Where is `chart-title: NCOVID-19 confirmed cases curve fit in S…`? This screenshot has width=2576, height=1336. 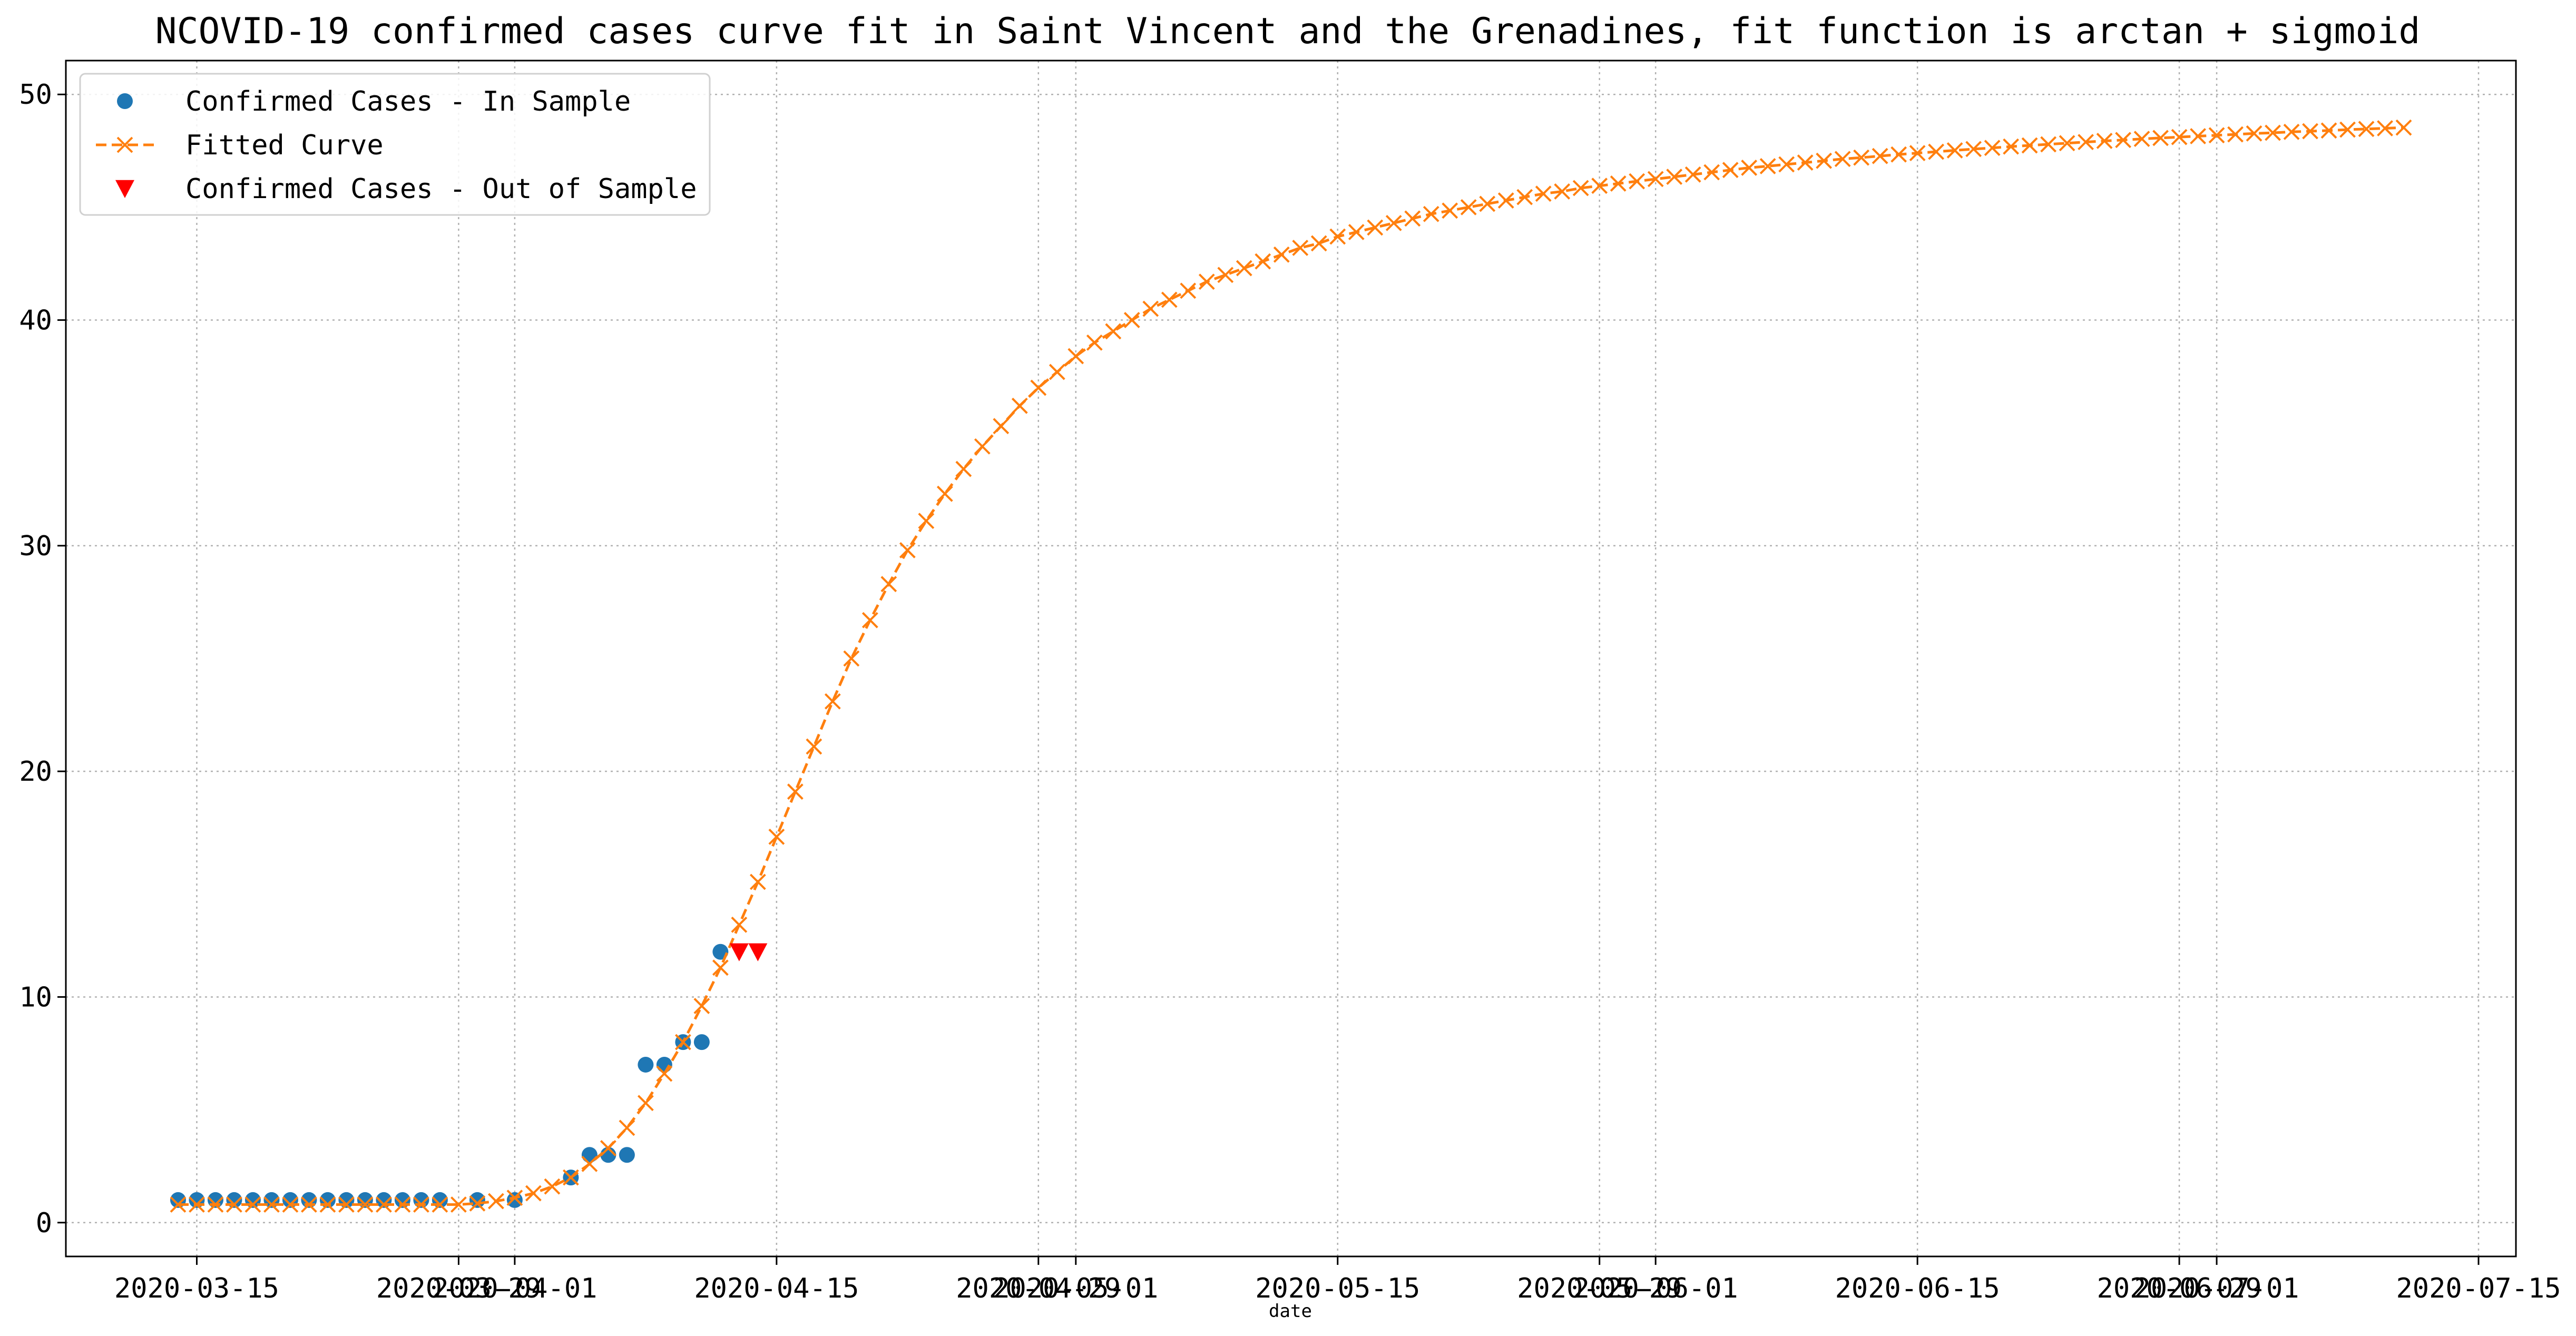 chart-title: NCOVID-19 confirmed cases curve fit in S… is located at coordinates (1288, 32).